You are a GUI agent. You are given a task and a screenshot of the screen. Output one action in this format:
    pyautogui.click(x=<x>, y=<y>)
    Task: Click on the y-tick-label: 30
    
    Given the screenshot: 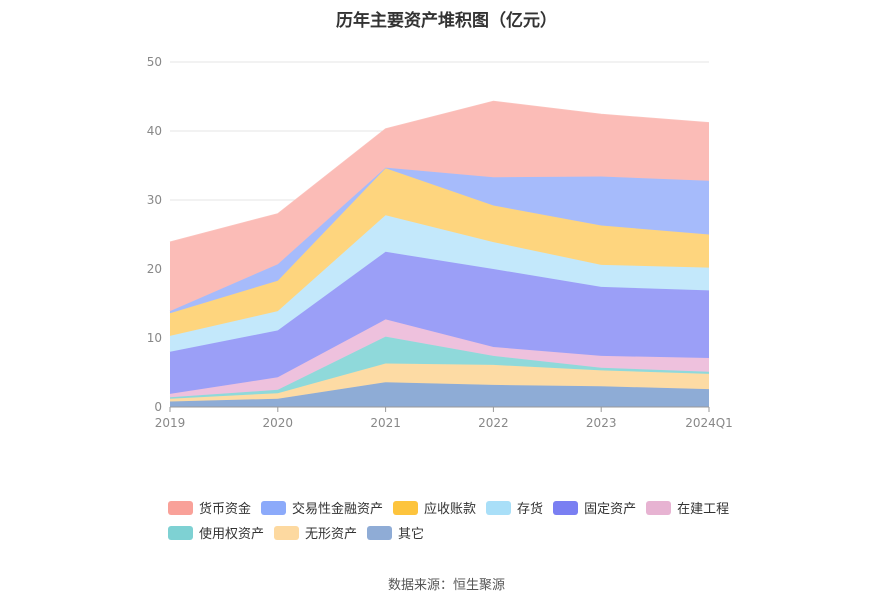 What is the action you would take?
    pyautogui.click(x=154, y=200)
    